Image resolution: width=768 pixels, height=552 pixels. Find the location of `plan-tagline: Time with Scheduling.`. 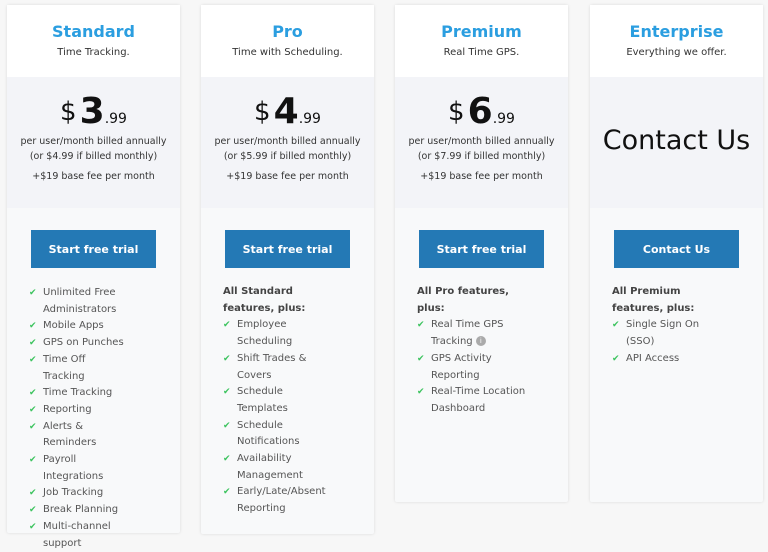

plan-tagline: Time with Scheduling. is located at coordinates (287, 52).